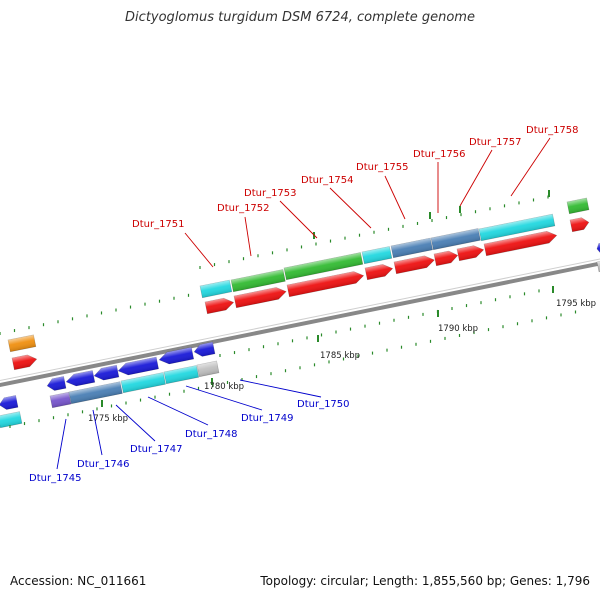 Image resolution: width=600 pixels, height=600 pixels. What do you see at coordinates (495, 142) in the screenshot?
I see `upper-gene-label-6: Dtur_1757` at bounding box center [495, 142].